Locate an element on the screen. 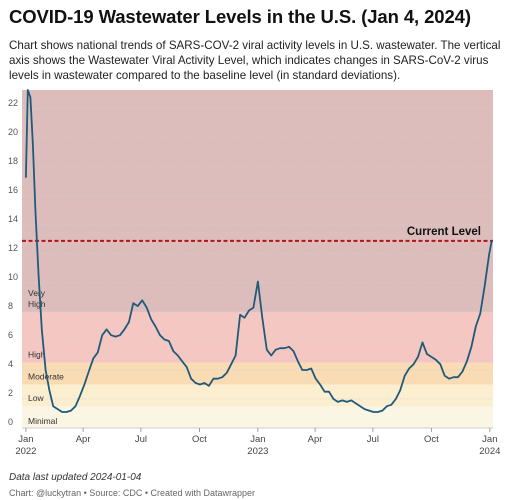  y-tick-label: 12 is located at coordinates (13, 248).